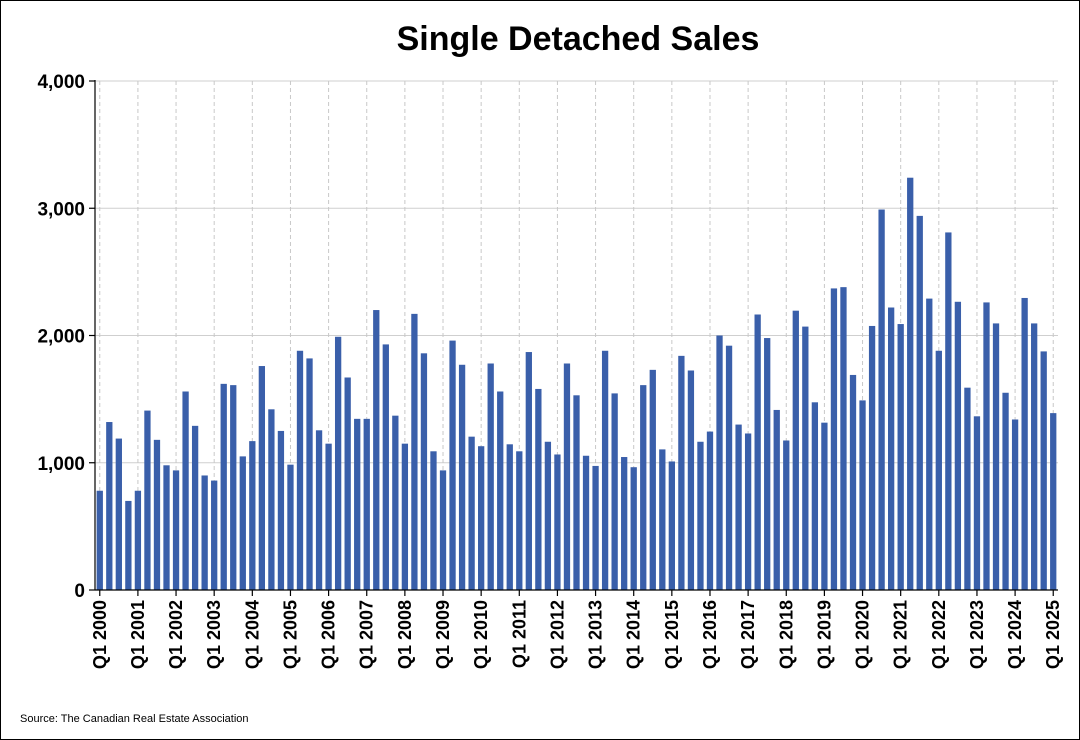 This screenshot has height=740, width=1080. Describe the element at coordinates (863, 634) in the screenshot. I see `x-tick-label: Q1 2020` at that location.